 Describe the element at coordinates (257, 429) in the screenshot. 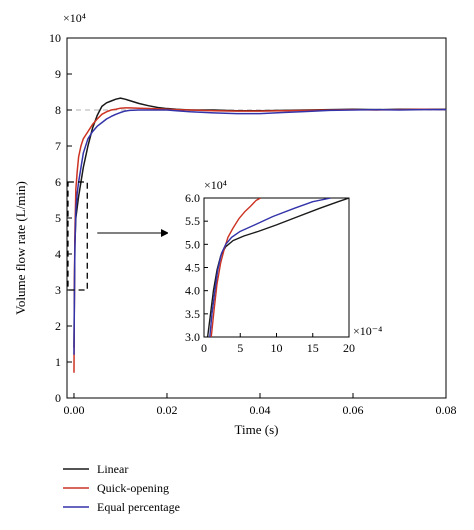

I see `main-x-axis-title: Time (s)` at that location.